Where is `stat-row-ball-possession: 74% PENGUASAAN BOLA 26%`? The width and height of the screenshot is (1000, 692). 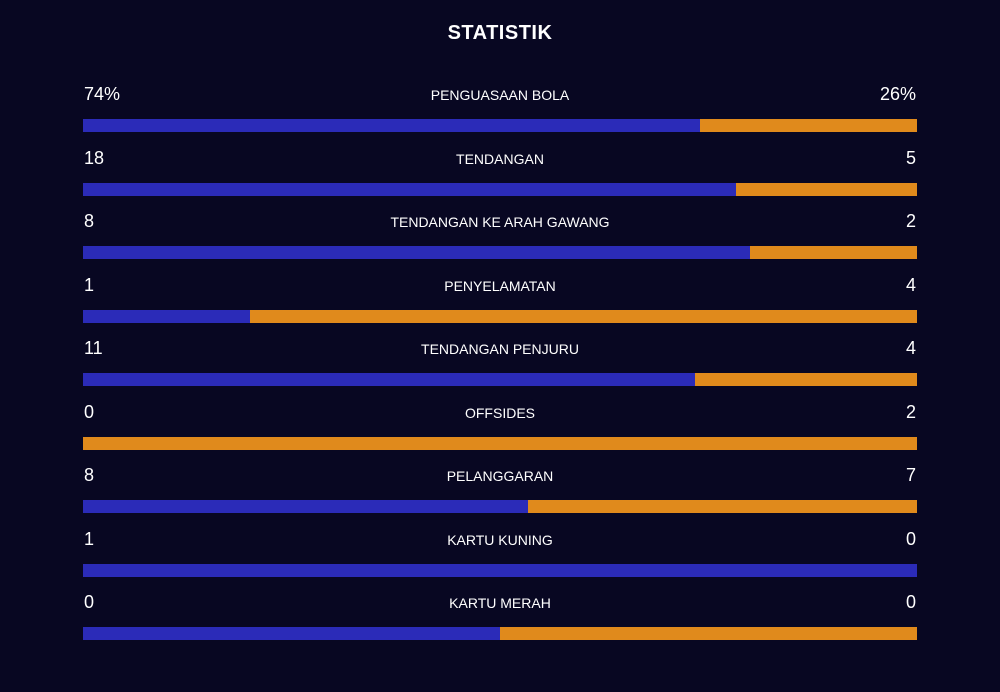 stat-row-ball-possession: 74% PENGUASAAN BOLA 26% is located at coordinates (500, 110).